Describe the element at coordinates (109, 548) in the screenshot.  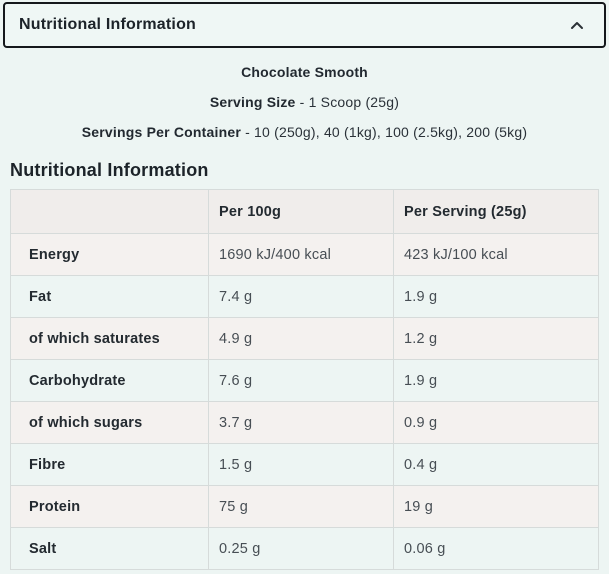
I see `row-label: Salt` at that location.